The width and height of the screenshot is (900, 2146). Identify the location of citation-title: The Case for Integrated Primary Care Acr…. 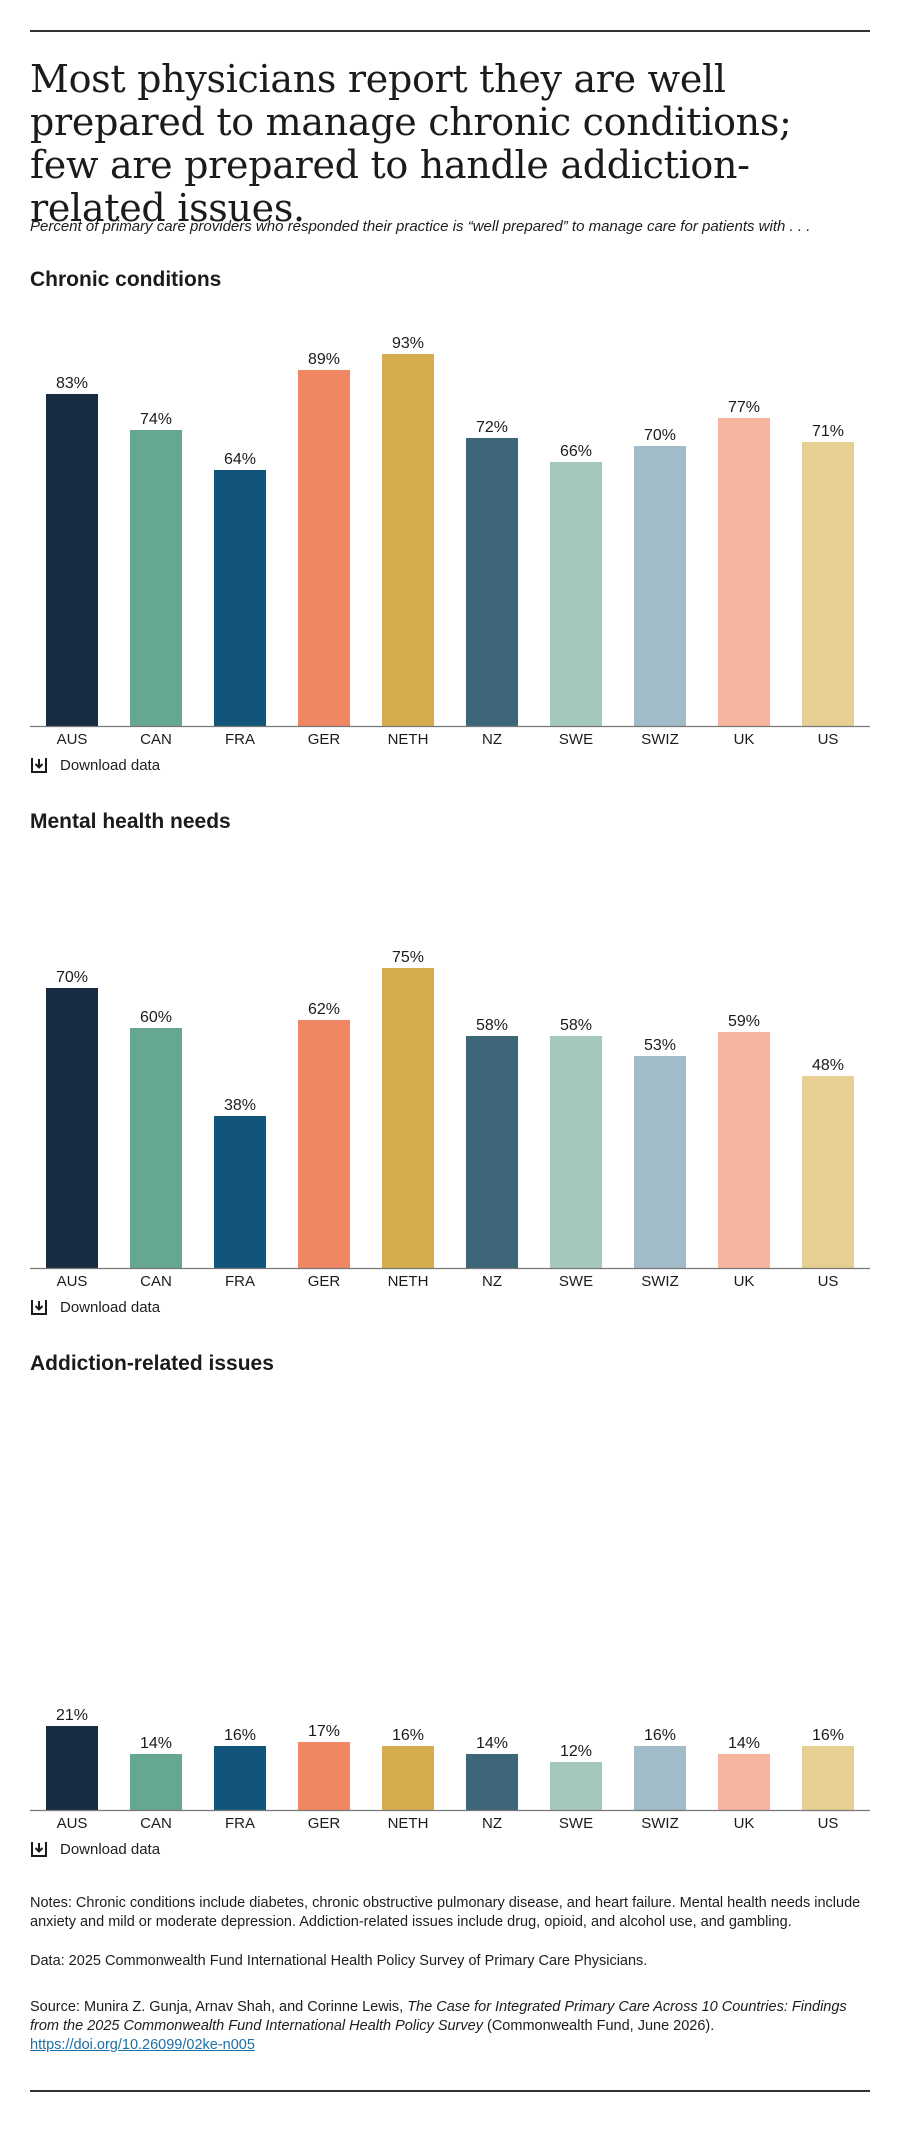
(438, 2016).